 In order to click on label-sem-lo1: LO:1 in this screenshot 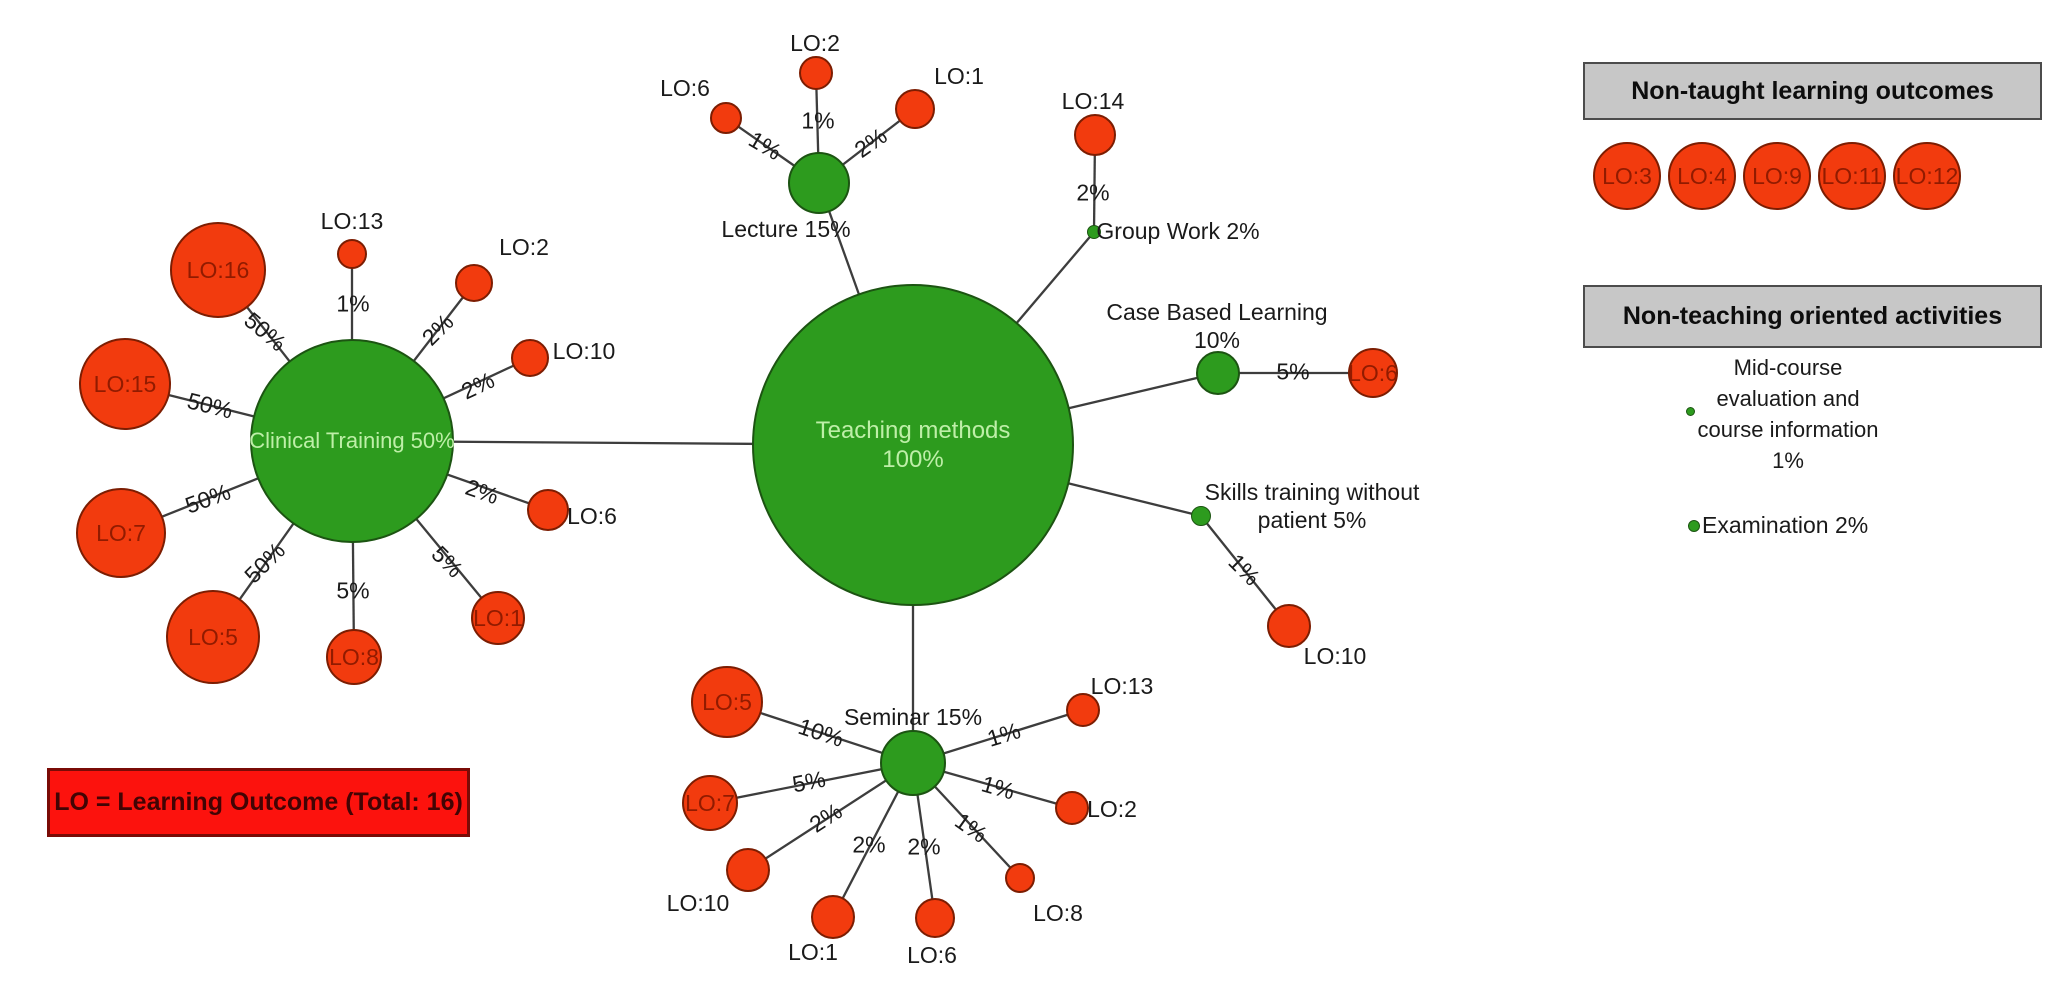, I will do `click(813, 952)`.